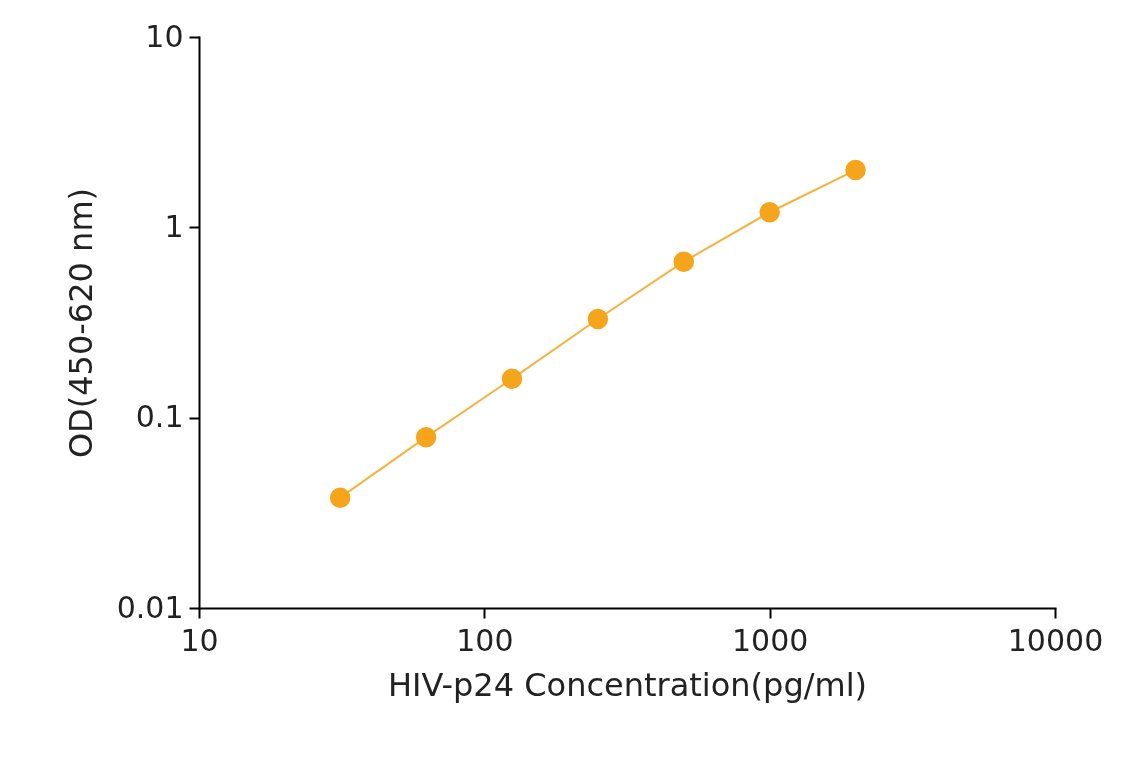  Describe the element at coordinates (159, 417) in the screenshot. I see `y-tick-label: 0.1` at that location.